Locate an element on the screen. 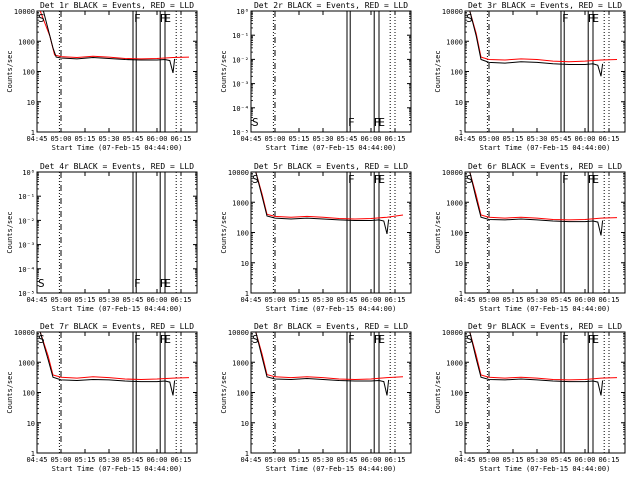 This screenshot has height=480, width=640. x-tick-label: 05:00 is located at coordinates (60, 460).